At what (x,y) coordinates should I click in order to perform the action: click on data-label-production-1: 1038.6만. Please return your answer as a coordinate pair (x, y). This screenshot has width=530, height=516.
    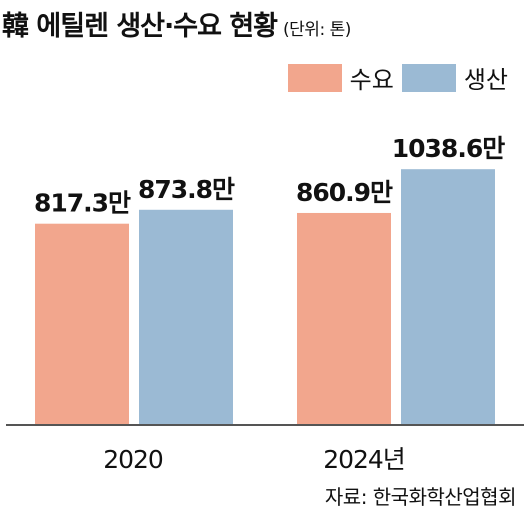
    Looking at the image, I should click on (448, 148).